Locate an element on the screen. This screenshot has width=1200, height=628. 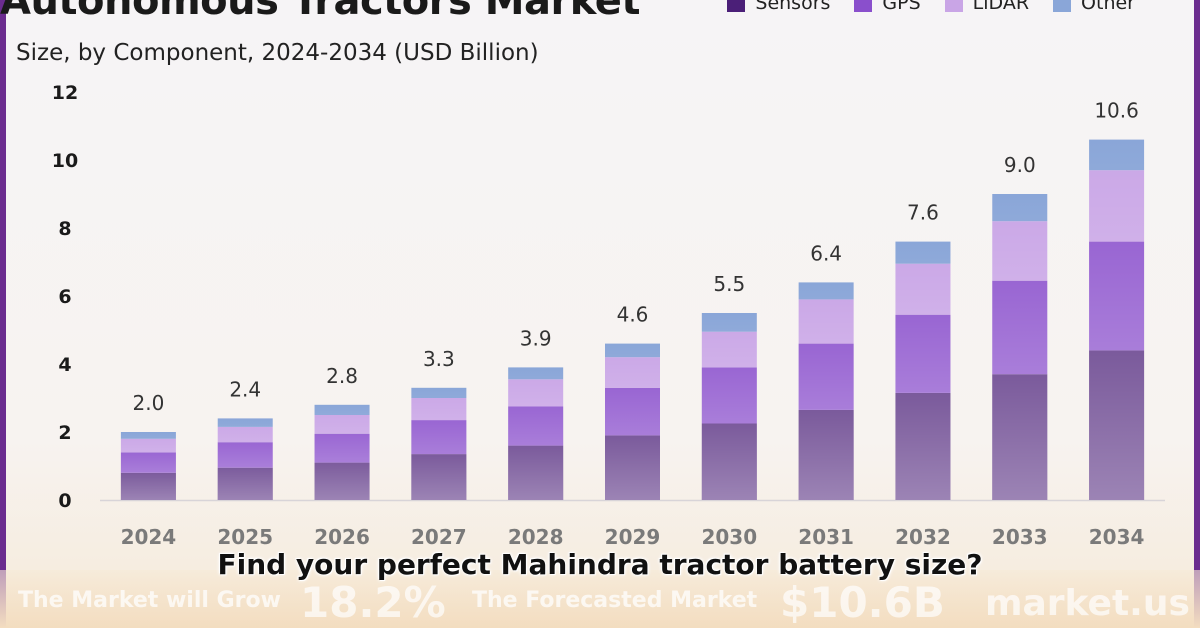
x-tick-label: 2025 is located at coordinates (245, 537).